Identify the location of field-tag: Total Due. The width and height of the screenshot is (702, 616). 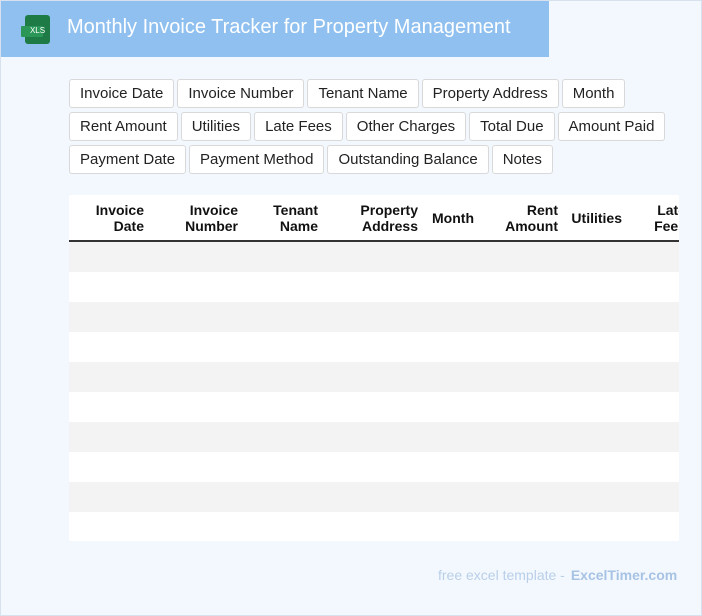
(512, 126).